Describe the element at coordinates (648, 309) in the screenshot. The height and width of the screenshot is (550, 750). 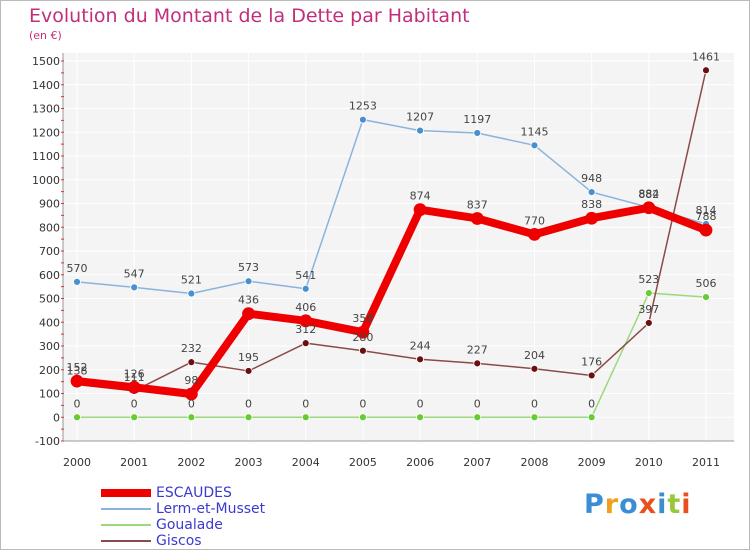
I see `data-label: 397` at that location.